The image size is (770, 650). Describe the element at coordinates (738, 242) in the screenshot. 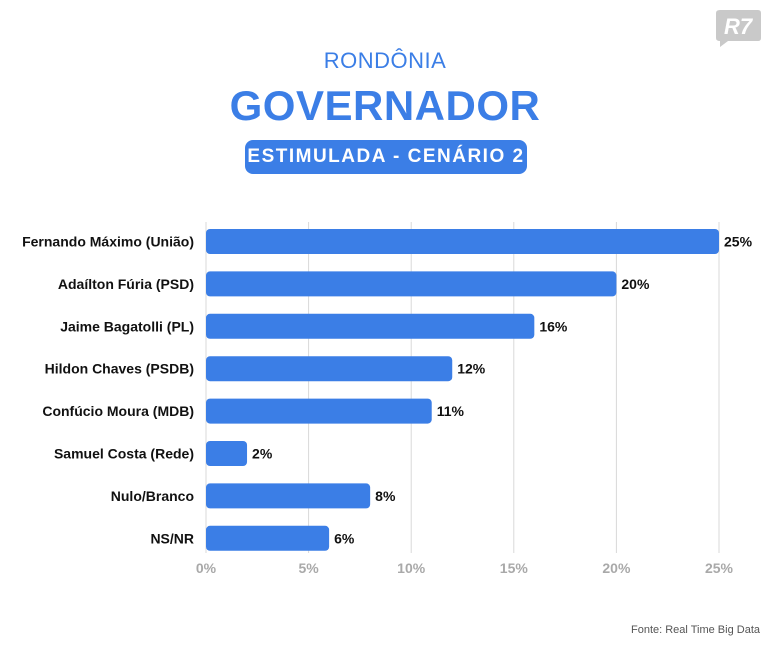

I see `data-label: 25%` at that location.